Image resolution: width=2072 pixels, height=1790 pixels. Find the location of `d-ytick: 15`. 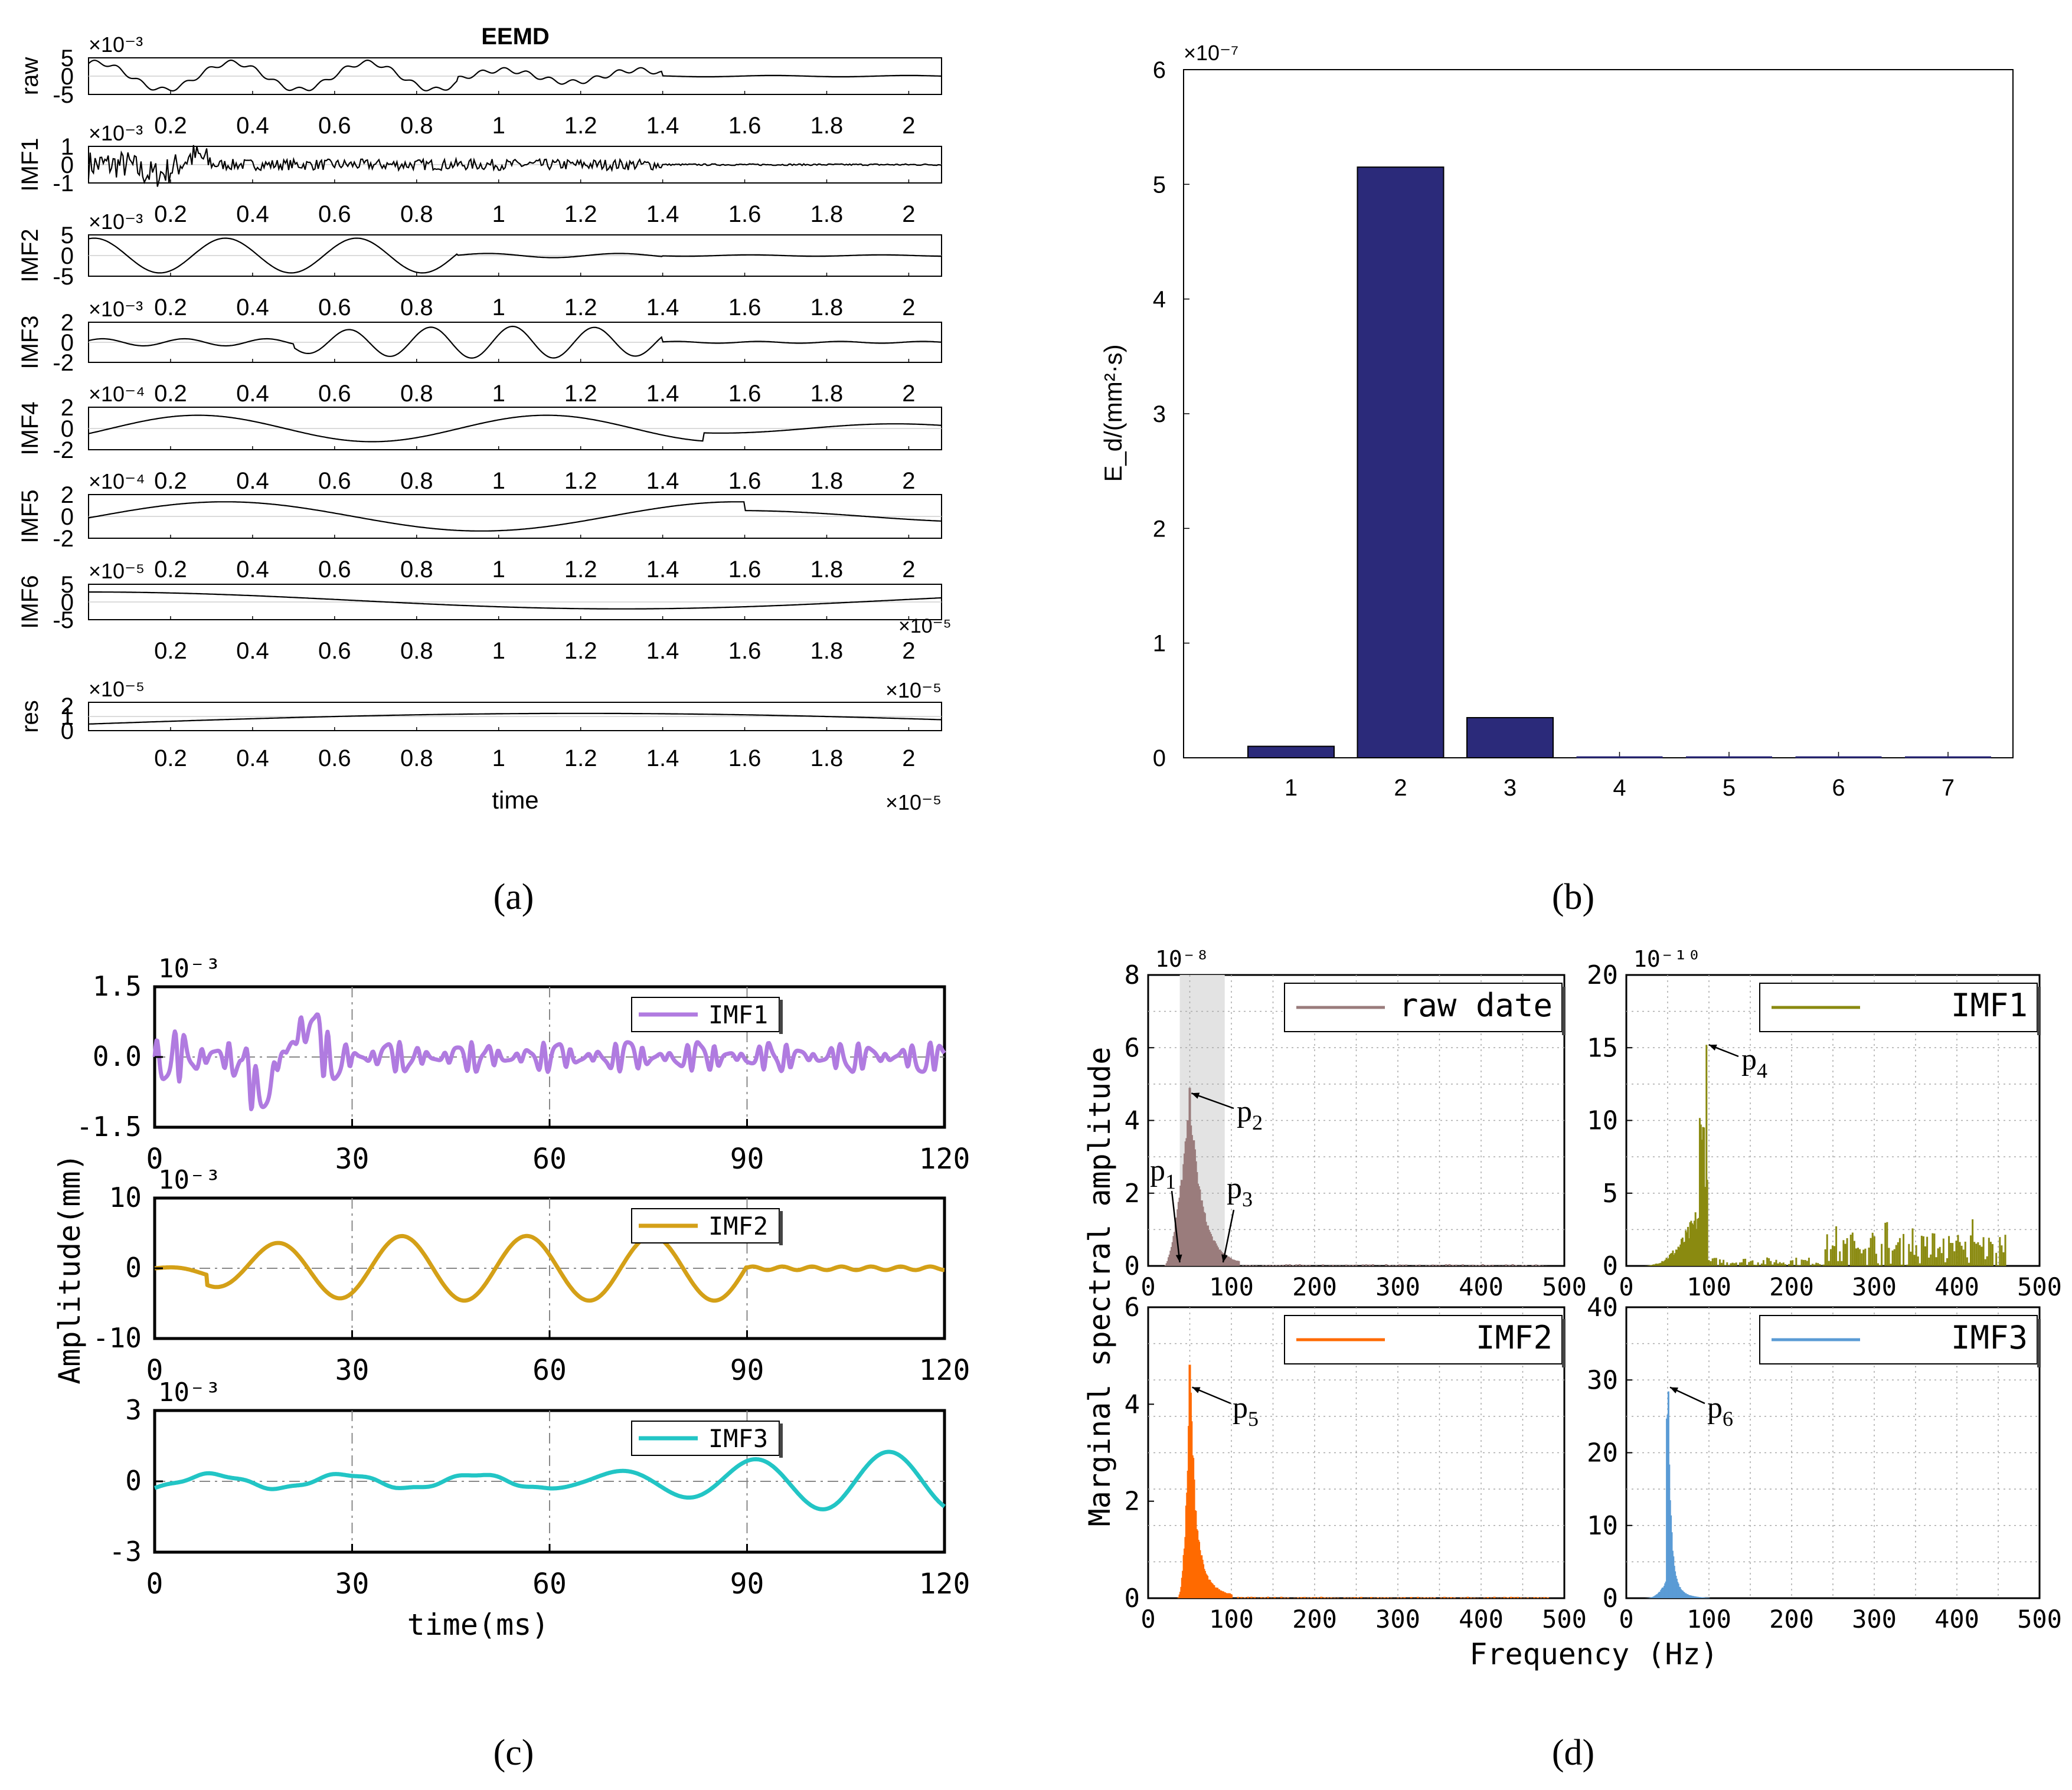

d-ytick: 15 is located at coordinates (1602, 1048).